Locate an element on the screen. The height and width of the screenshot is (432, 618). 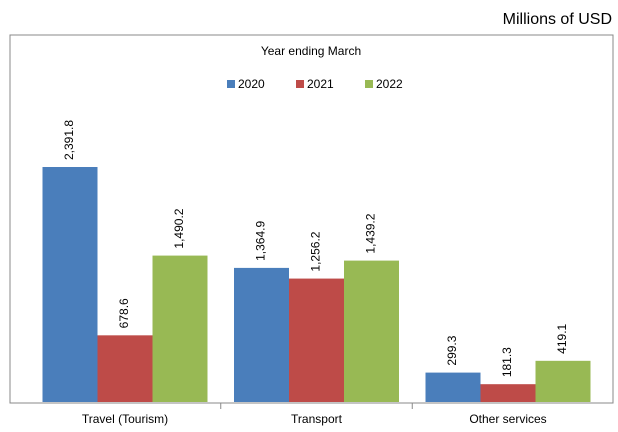
legend-label: 2020 is located at coordinates (251, 84).